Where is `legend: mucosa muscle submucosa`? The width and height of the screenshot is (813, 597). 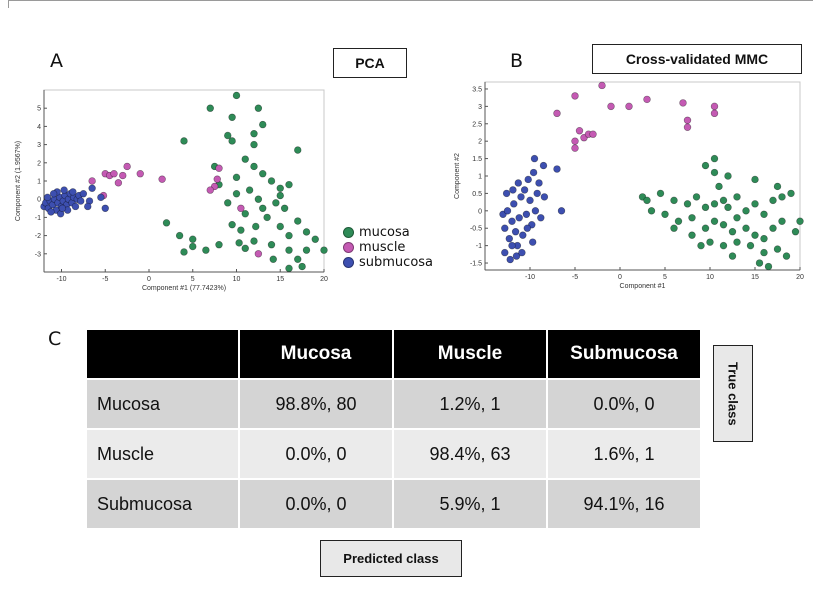
legend: mucosa muscle submucosa is located at coordinates (388, 247).